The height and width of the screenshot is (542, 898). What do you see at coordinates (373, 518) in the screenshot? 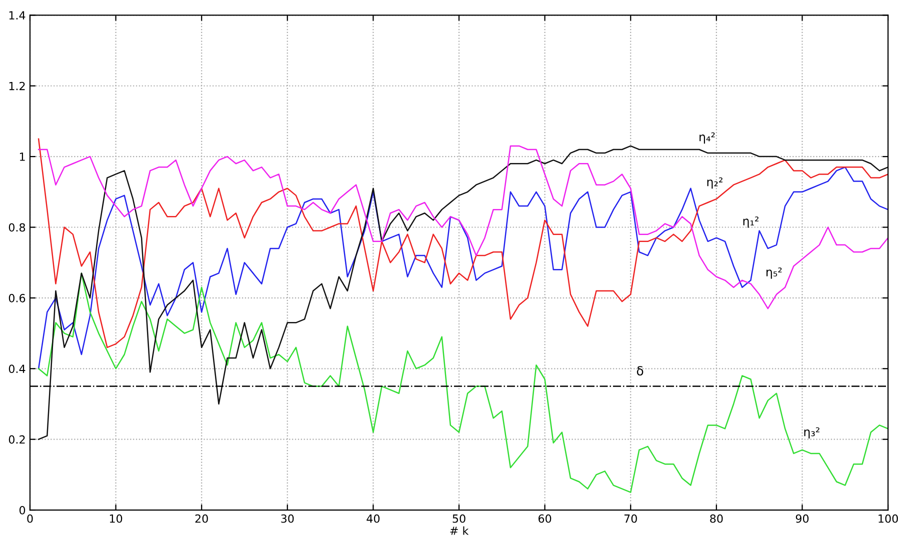
I see `x-tick-label: 40` at bounding box center [373, 518].